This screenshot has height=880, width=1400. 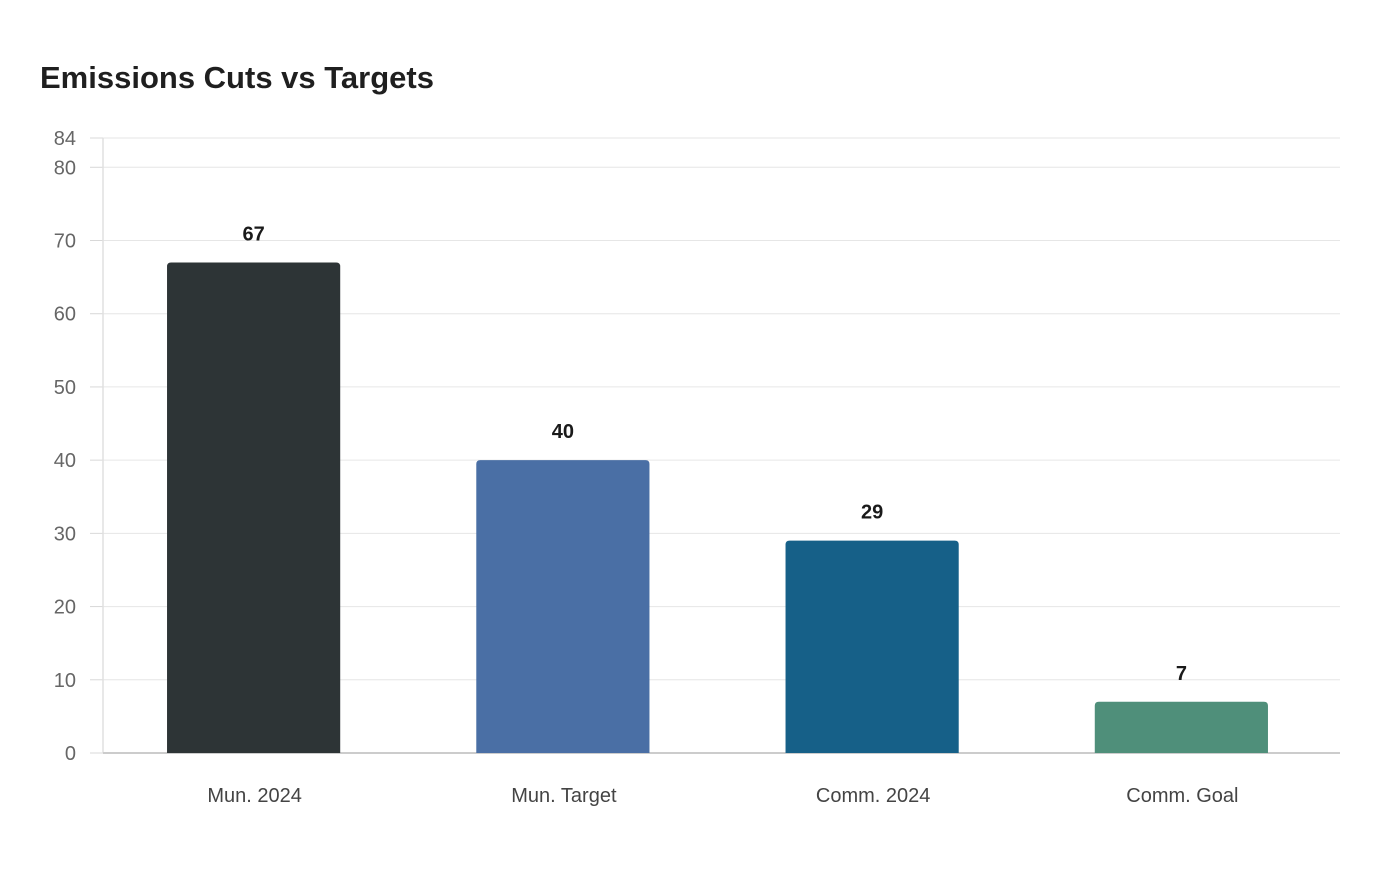 I want to click on y-tick-label: 84, so click(x=65, y=139).